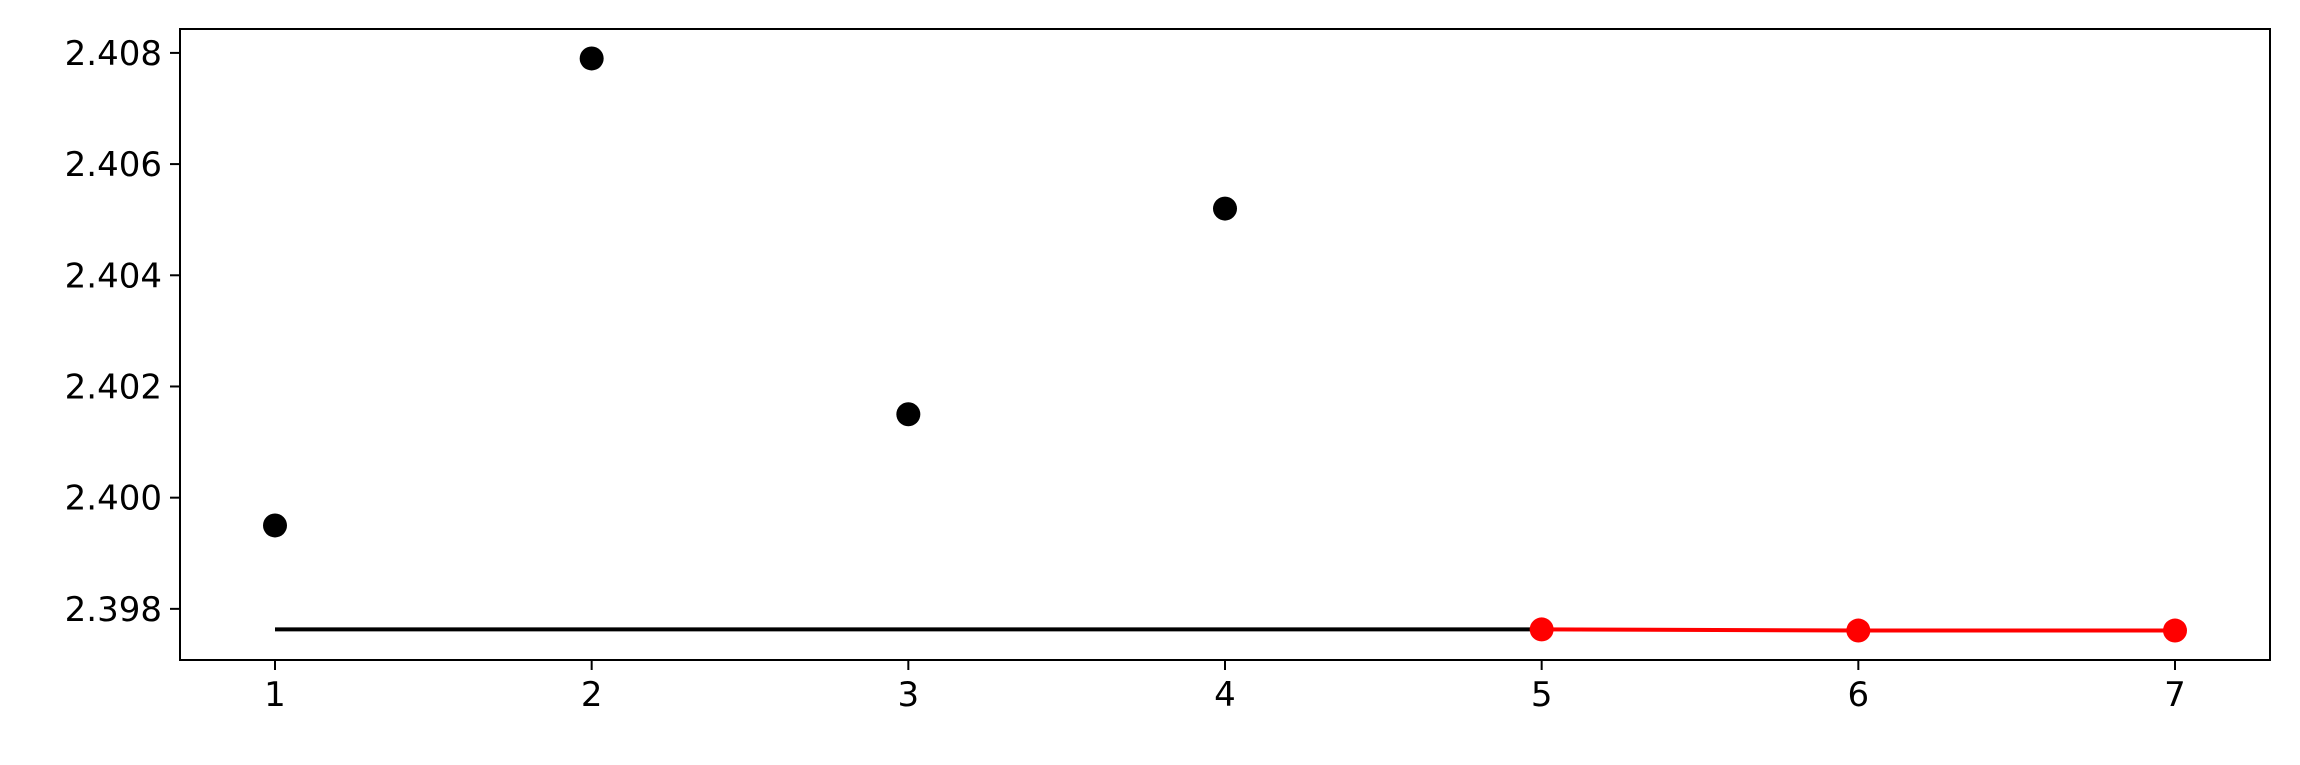 This screenshot has width=2300, height=765. I want to click on x-tick-label: 2, so click(592, 695).